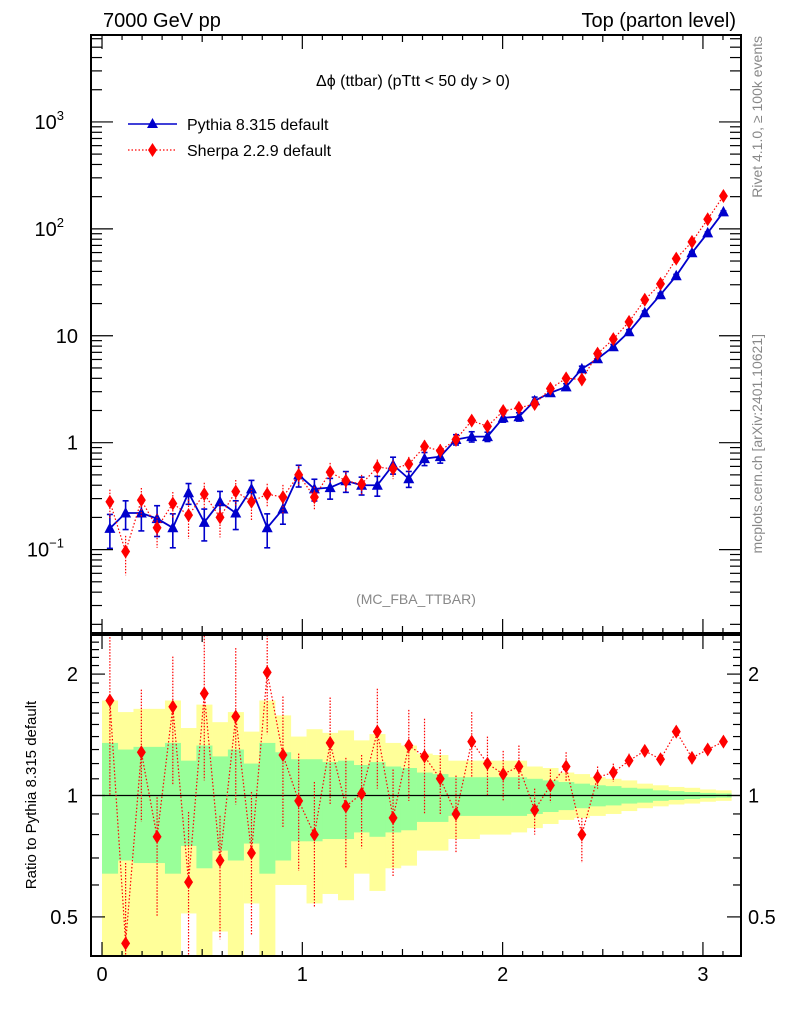 The height and width of the screenshot is (1024, 786). What do you see at coordinates (101, 975) in the screenshot?
I see `x-tick-label: 0` at bounding box center [101, 975].